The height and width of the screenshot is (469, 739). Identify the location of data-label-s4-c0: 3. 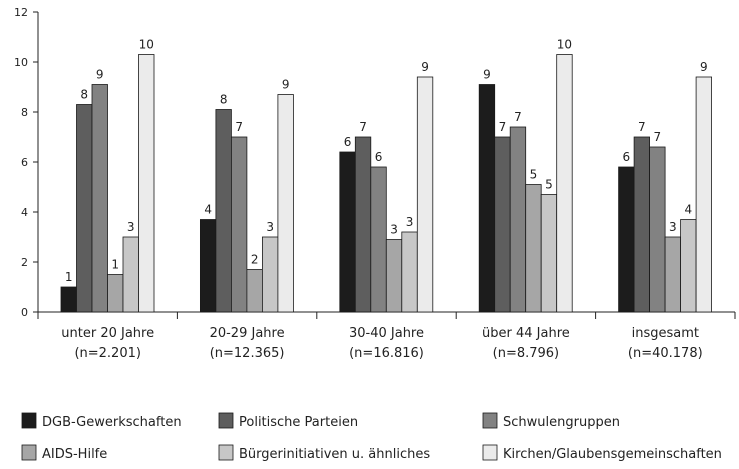
(131, 227).